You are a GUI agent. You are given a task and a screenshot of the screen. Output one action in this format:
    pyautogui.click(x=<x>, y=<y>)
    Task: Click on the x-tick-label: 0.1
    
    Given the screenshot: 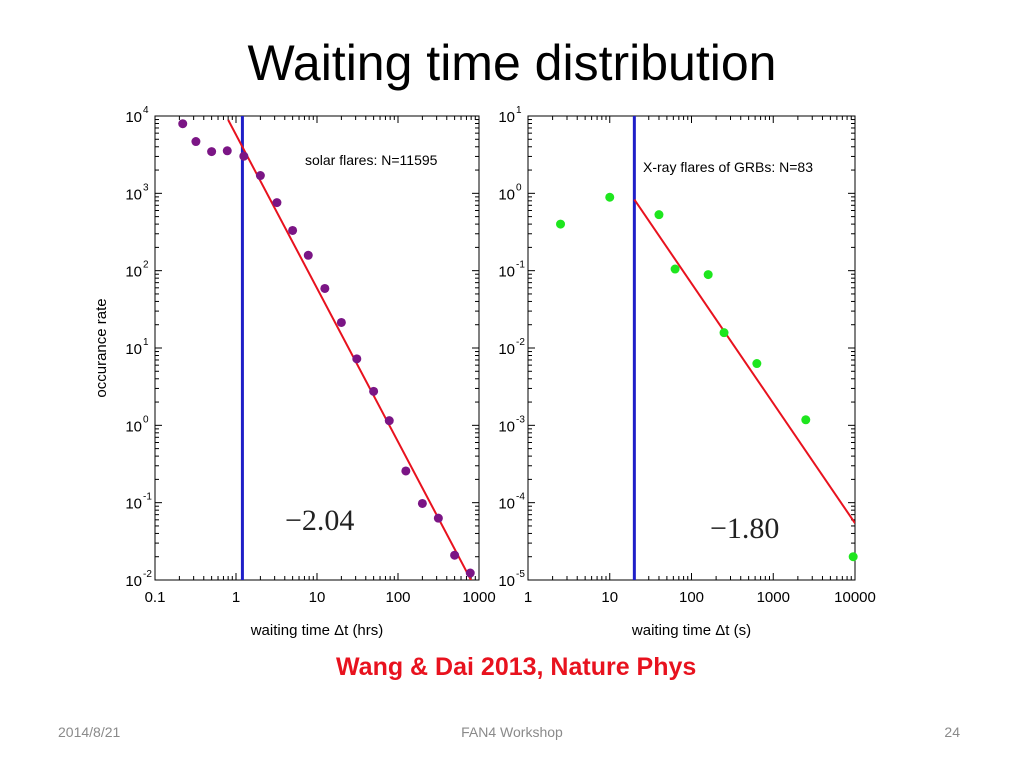 What is the action you would take?
    pyautogui.click(x=155, y=597)
    